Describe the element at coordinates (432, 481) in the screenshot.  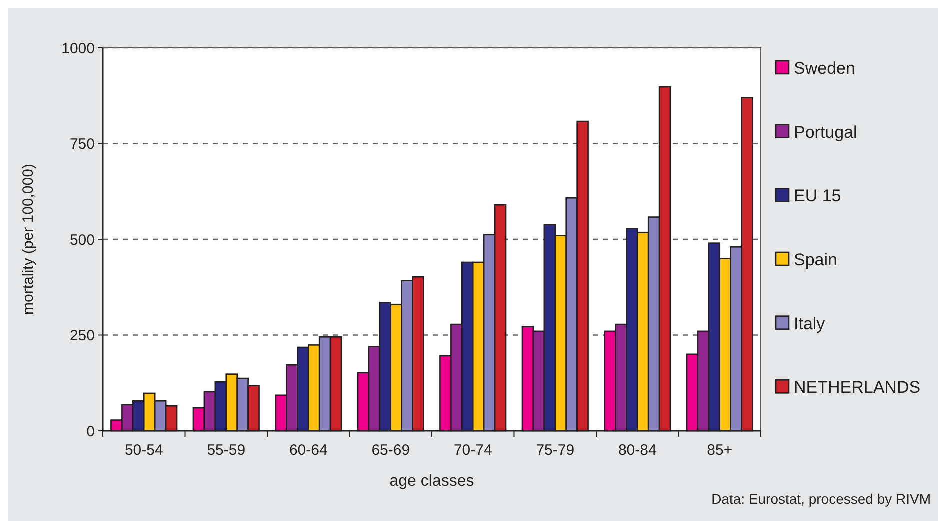
I see `x-axis-title: age classes` at that location.